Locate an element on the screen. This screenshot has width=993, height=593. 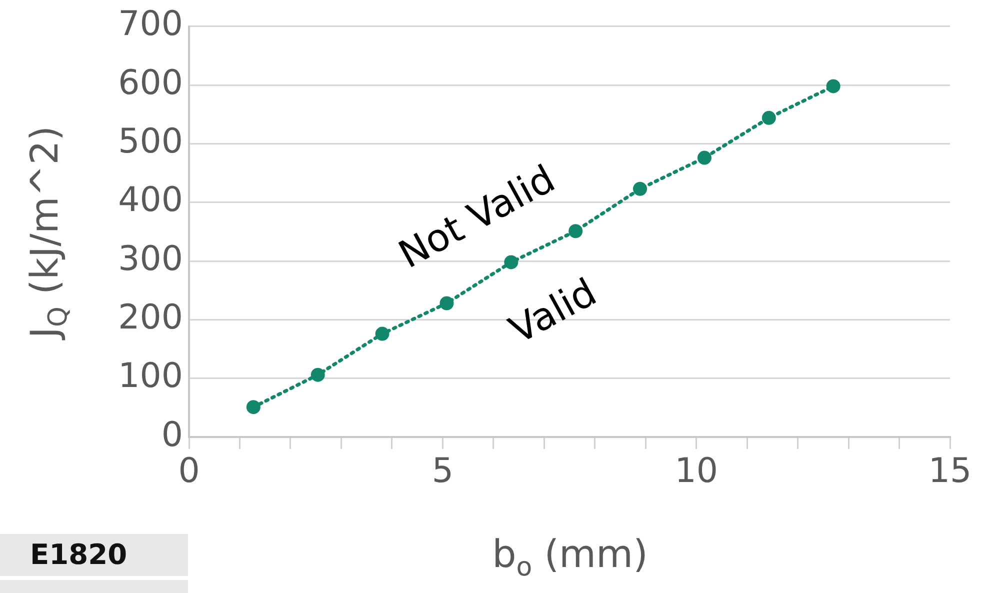
y-tick-label: 100 is located at coordinates (150, 376).